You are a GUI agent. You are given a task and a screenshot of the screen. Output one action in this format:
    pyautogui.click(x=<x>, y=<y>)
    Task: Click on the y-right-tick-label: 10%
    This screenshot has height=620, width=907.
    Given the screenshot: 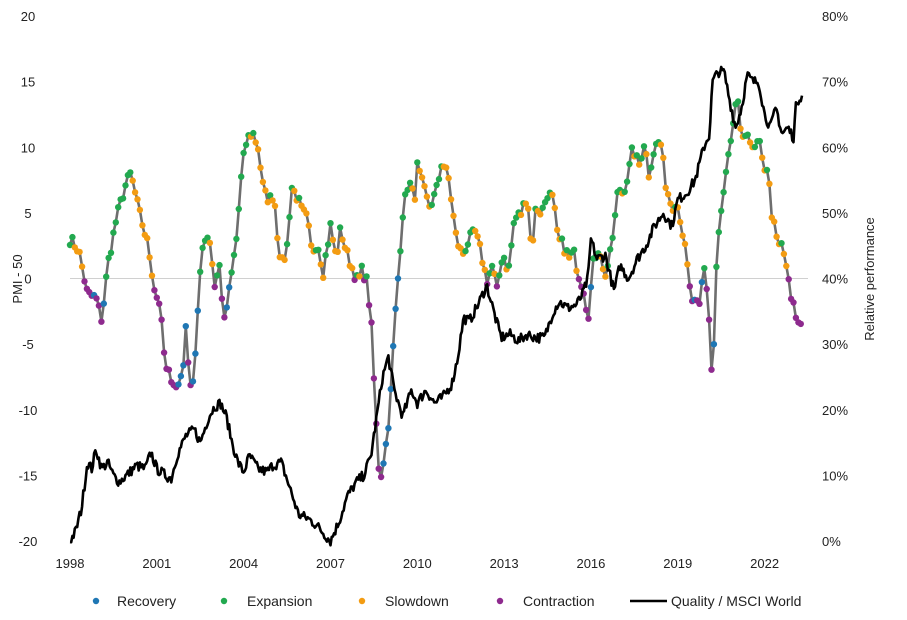 What is the action you would take?
    pyautogui.click(x=835, y=475)
    